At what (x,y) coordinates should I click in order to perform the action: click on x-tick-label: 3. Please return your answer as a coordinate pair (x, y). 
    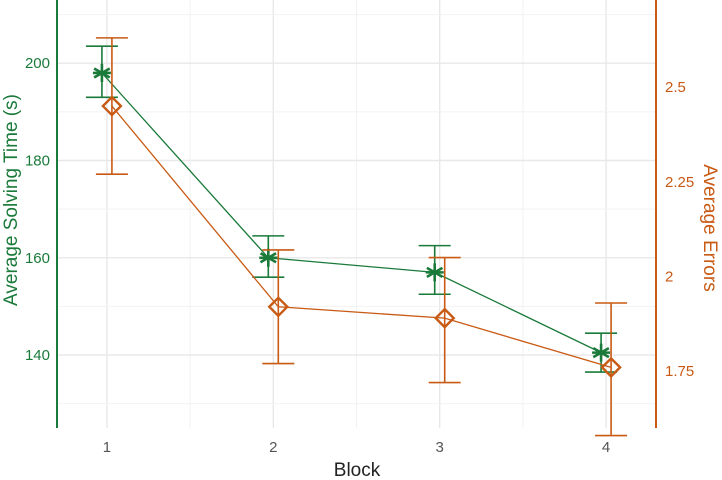
    Looking at the image, I should click on (440, 447).